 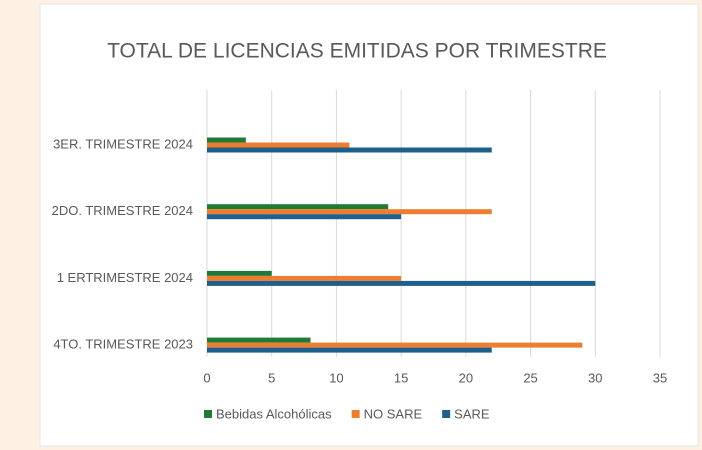 What do you see at coordinates (274, 413) in the screenshot?
I see `legend-label: Bebidas Alcohólicas` at bounding box center [274, 413].